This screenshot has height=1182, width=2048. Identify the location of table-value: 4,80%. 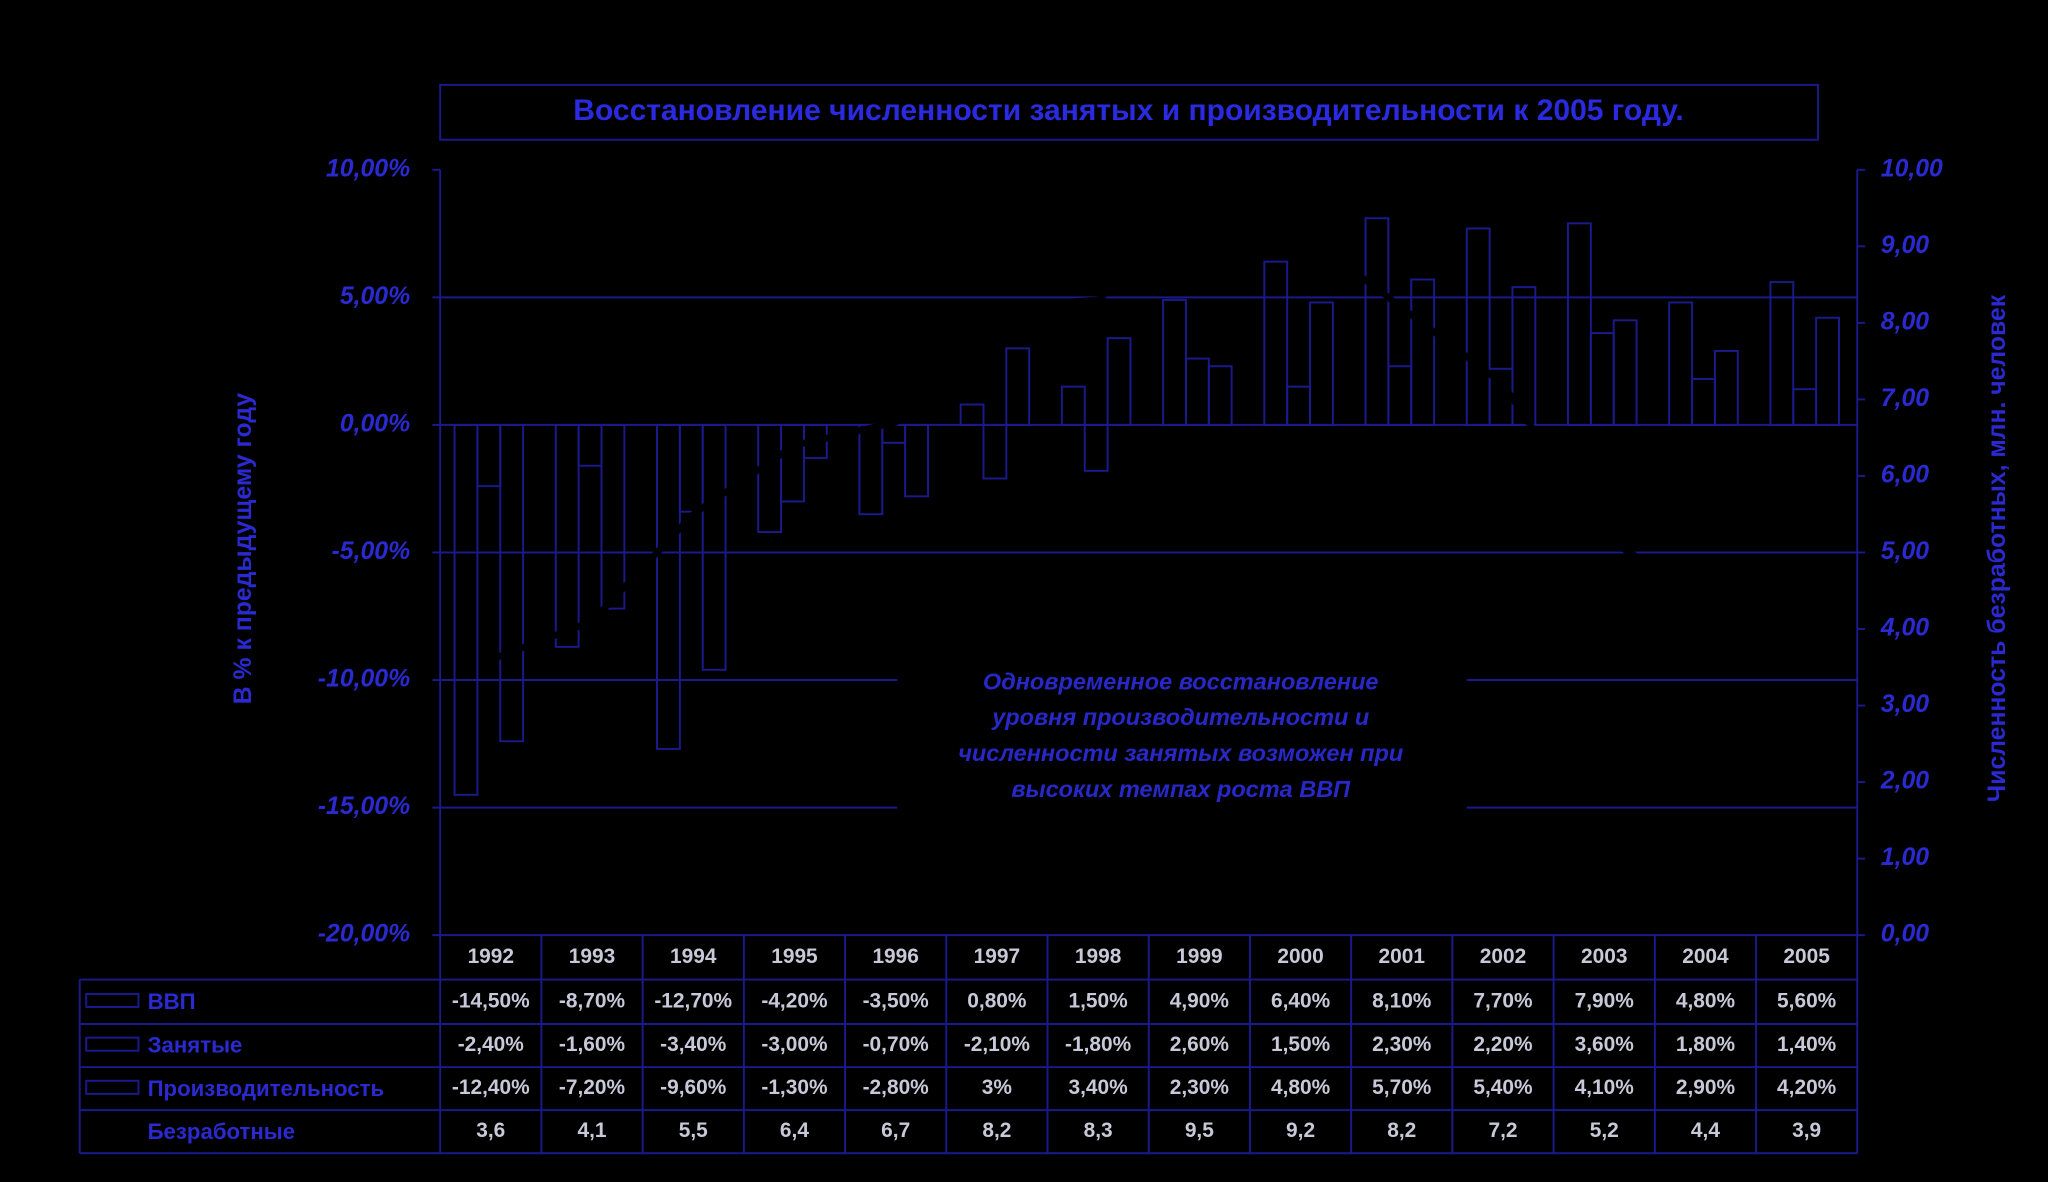
(1706, 1000).